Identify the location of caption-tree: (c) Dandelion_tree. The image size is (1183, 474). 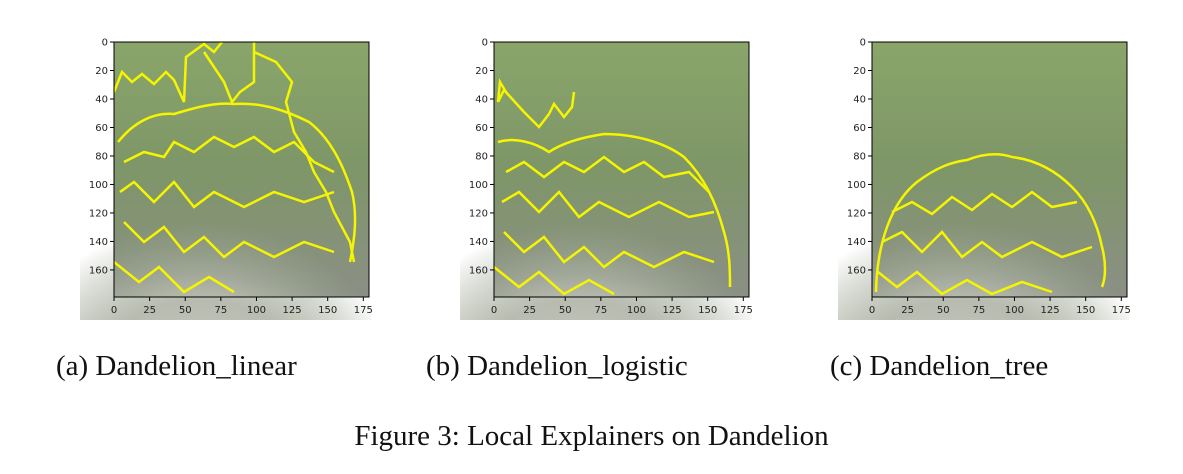
(939, 366).